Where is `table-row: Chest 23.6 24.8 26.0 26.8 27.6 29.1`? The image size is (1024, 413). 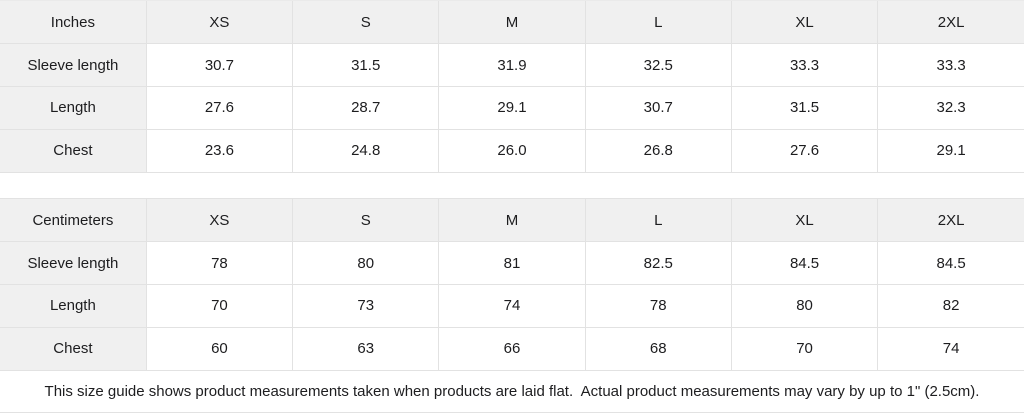
table-row: Chest 23.6 24.8 26.0 26.8 27.6 29.1 is located at coordinates (512, 150).